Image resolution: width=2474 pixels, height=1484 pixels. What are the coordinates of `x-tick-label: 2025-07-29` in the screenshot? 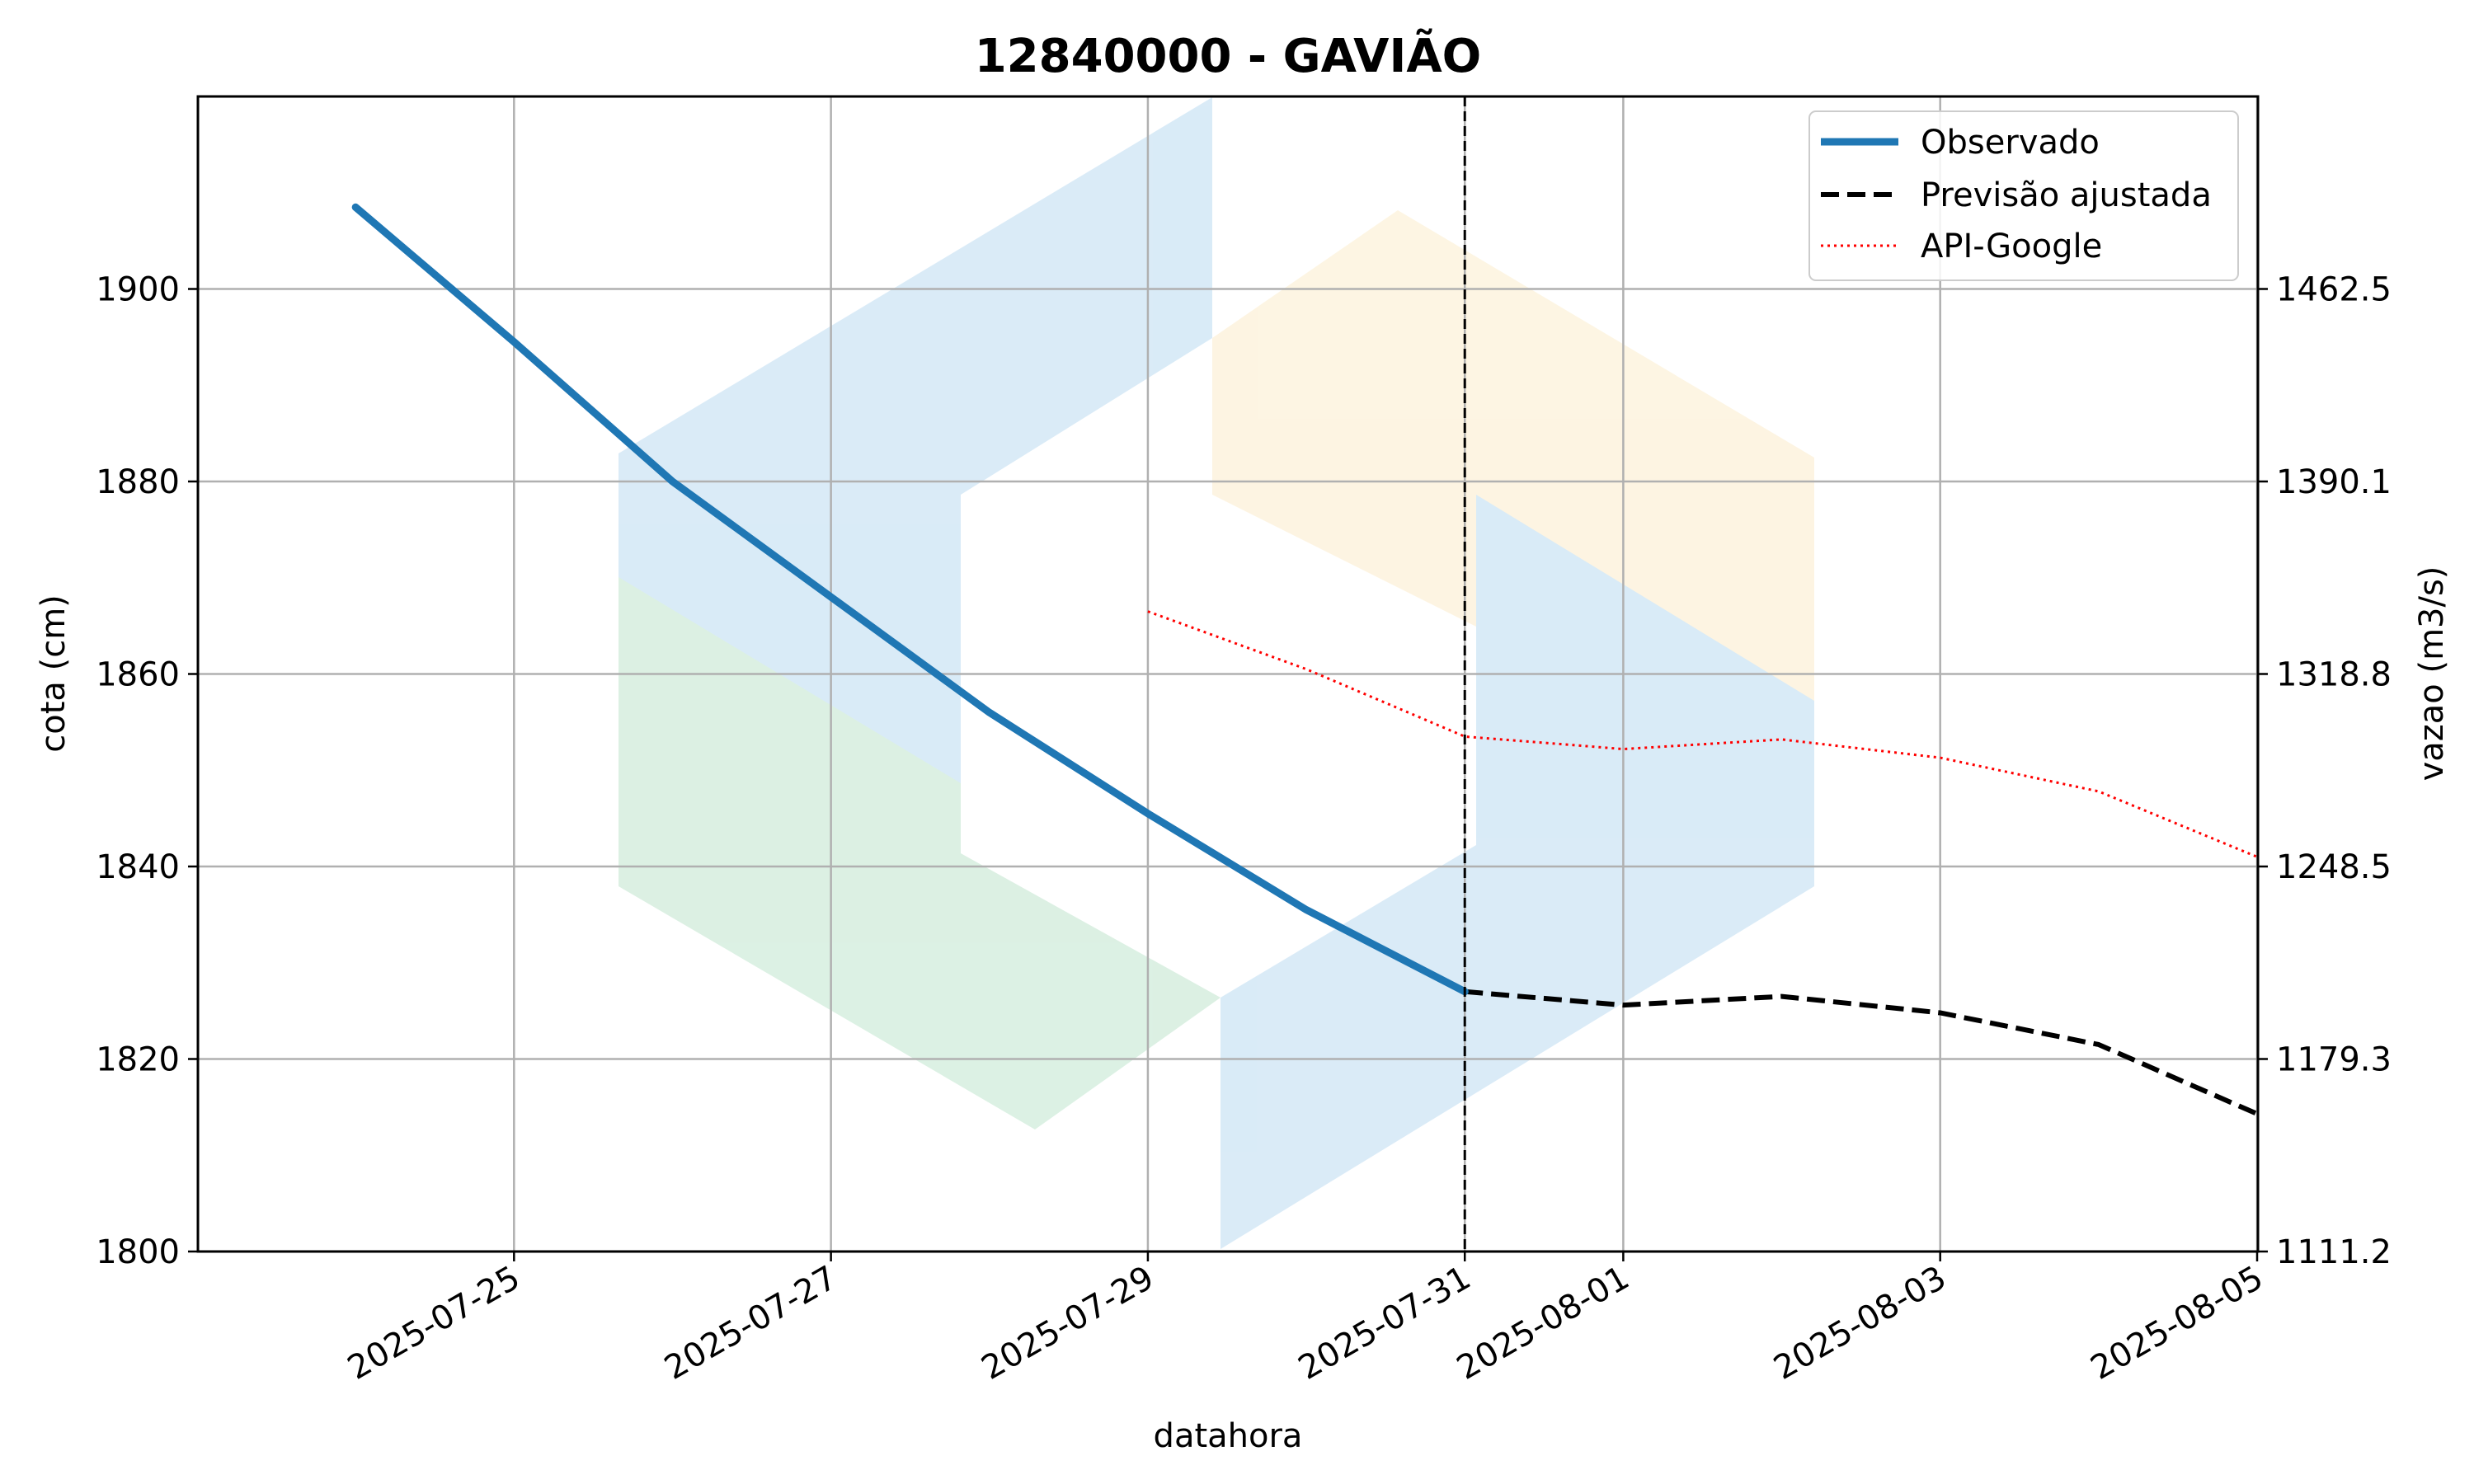 It's located at (1068, 1323).